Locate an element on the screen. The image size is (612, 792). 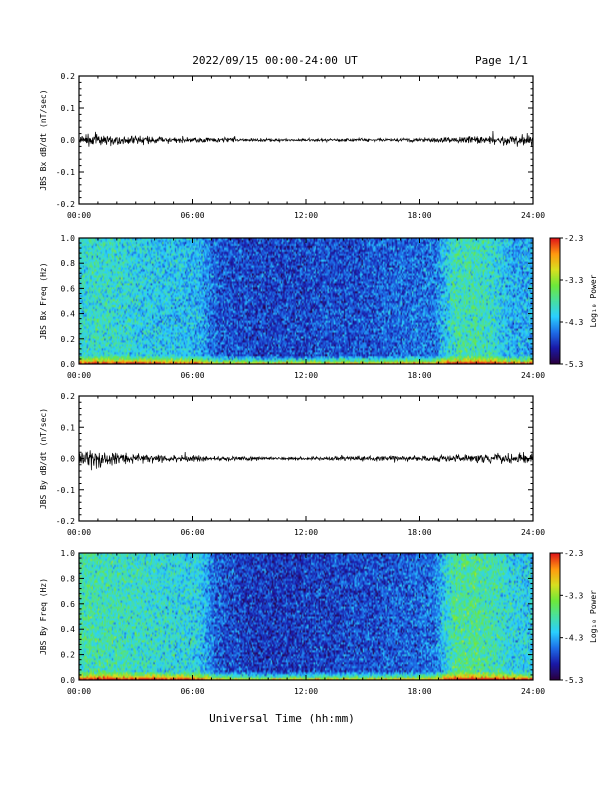
y-axis-label: JBS By dB/dt (nT/sec) is located at coordinates (43, 458).